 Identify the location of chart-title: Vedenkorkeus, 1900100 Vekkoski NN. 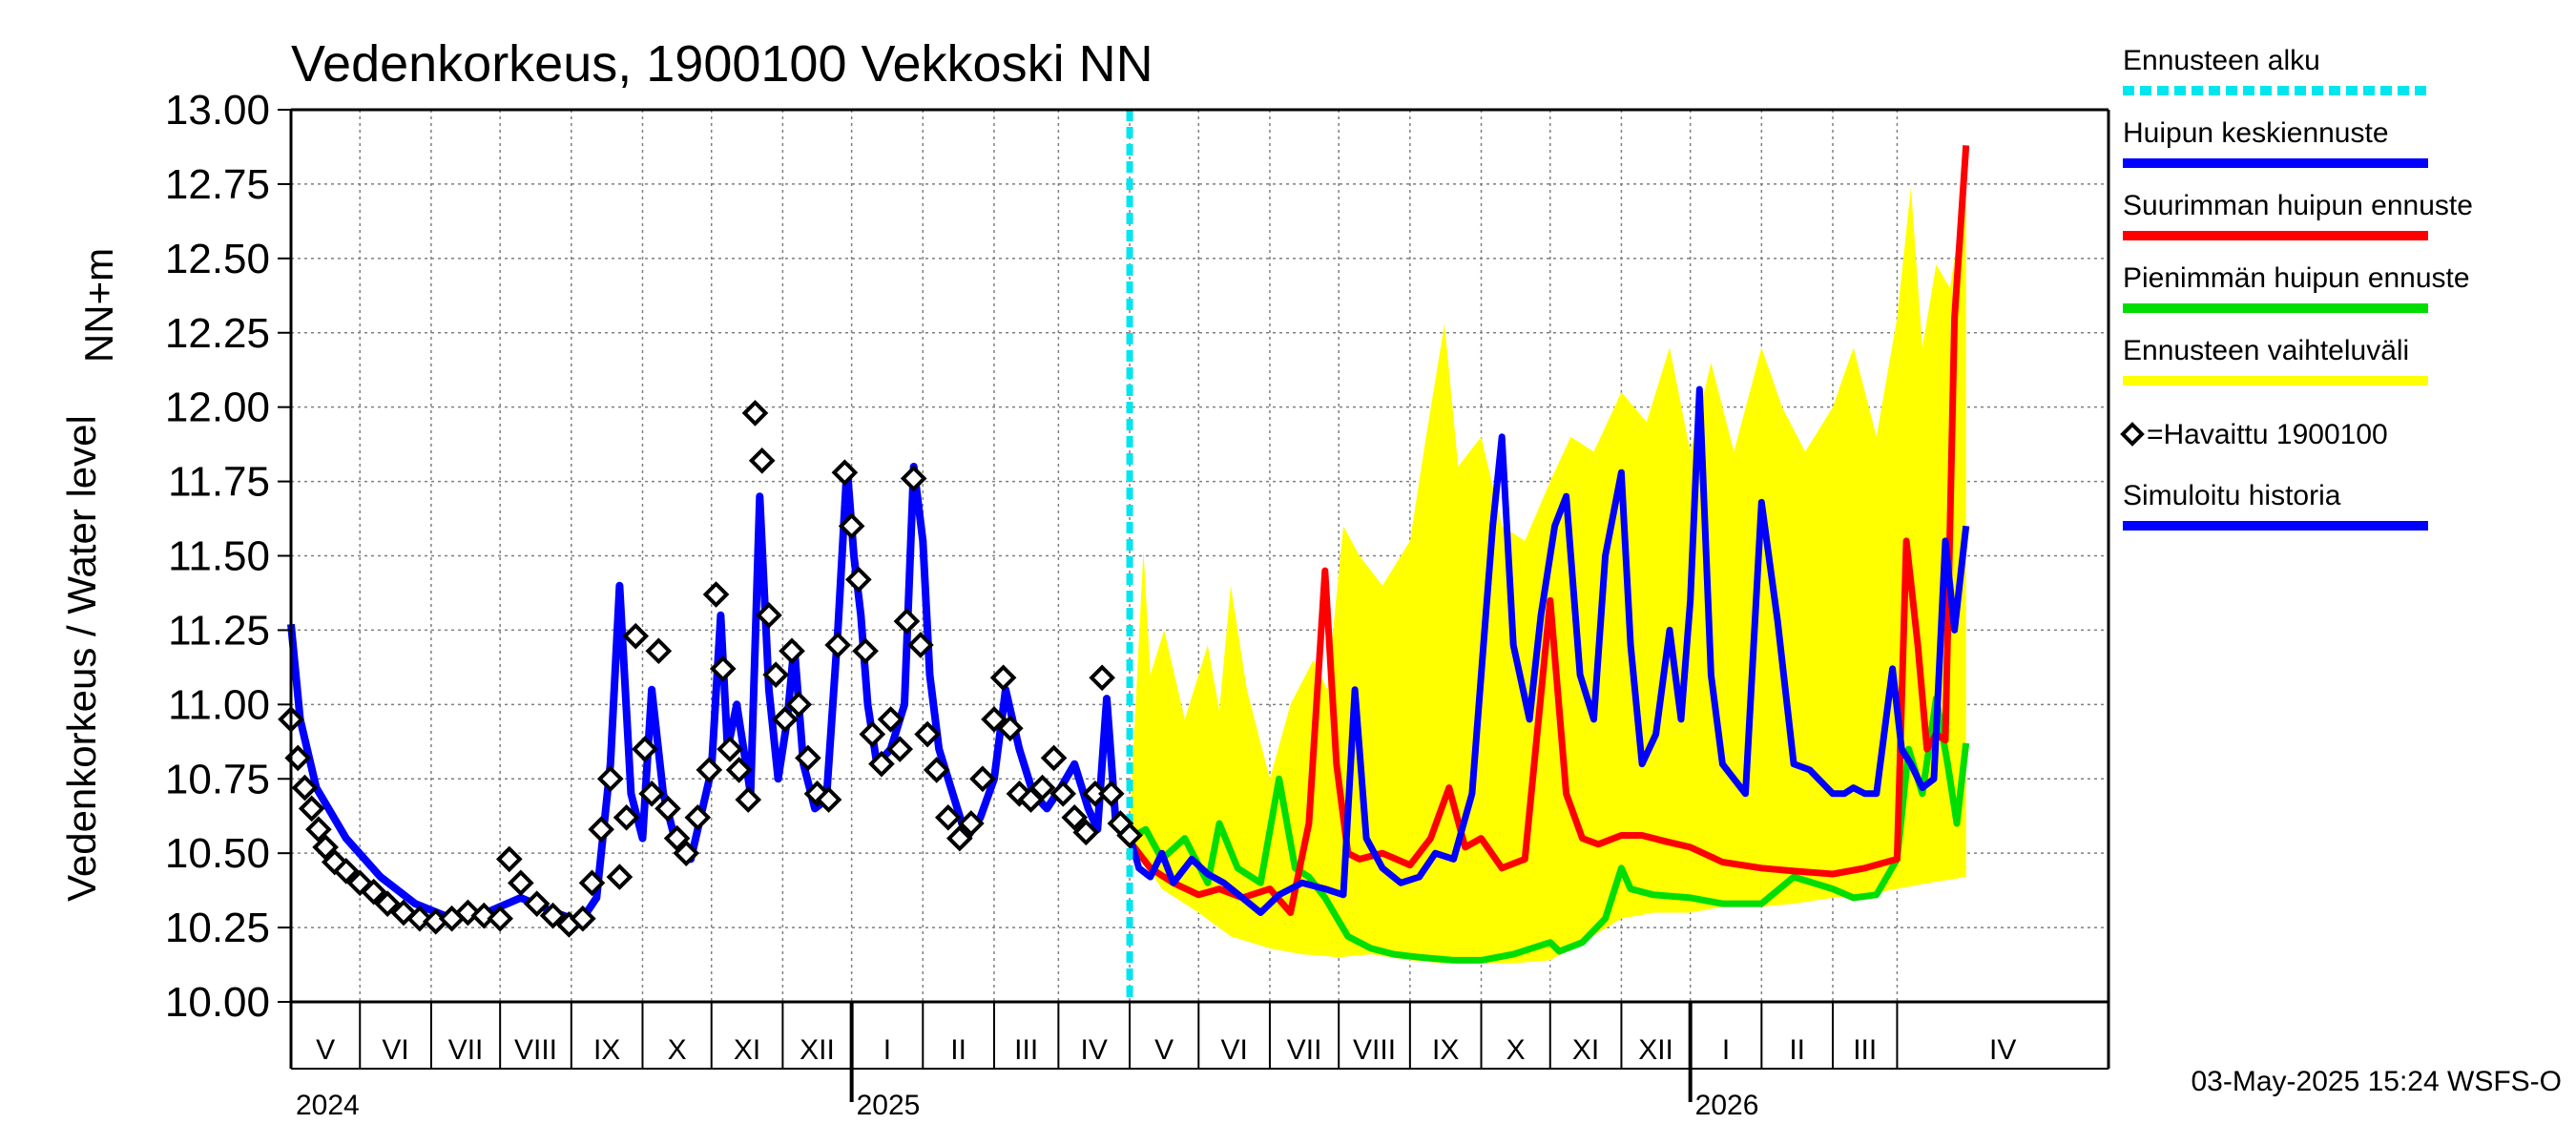
(722, 64).